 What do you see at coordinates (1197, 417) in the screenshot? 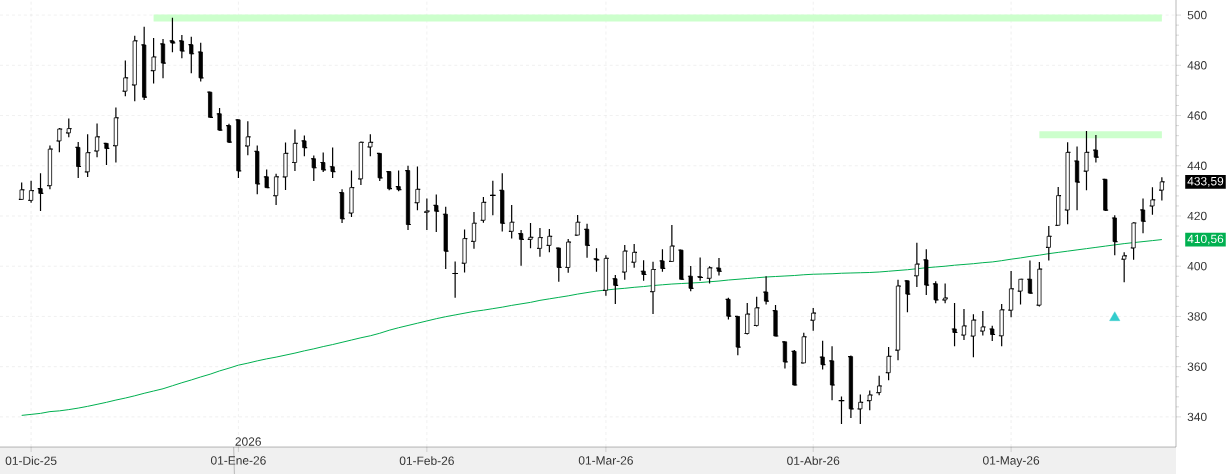
I see `y-tick-label: 340` at bounding box center [1197, 417].